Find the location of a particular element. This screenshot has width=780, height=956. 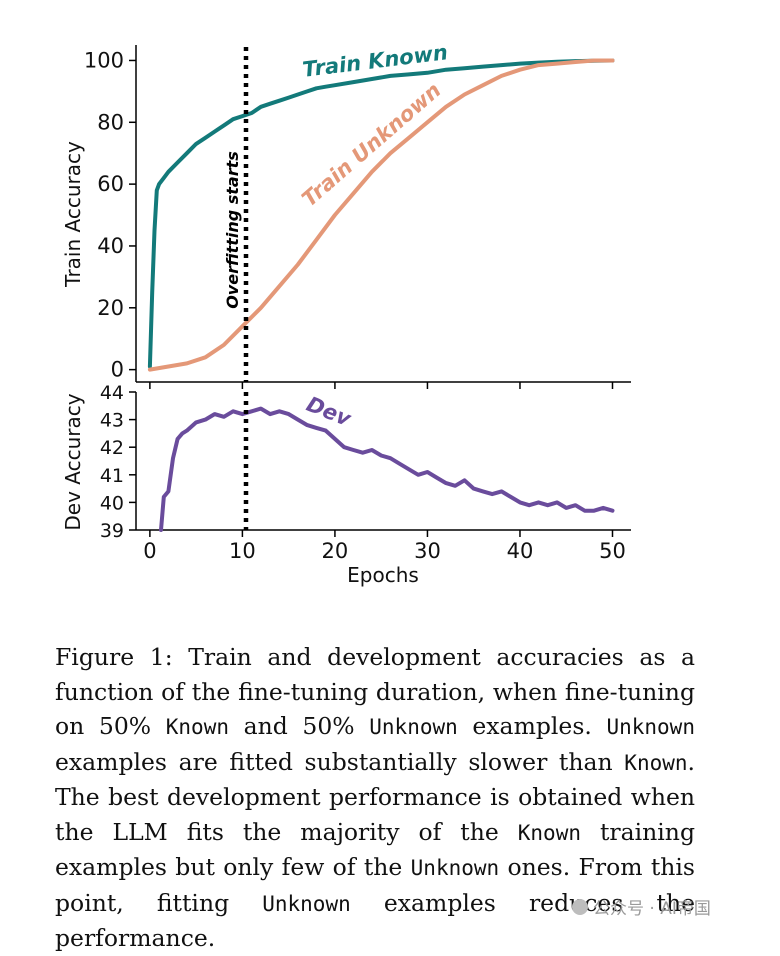

y-tick-label: 0 is located at coordinates (117, 370).